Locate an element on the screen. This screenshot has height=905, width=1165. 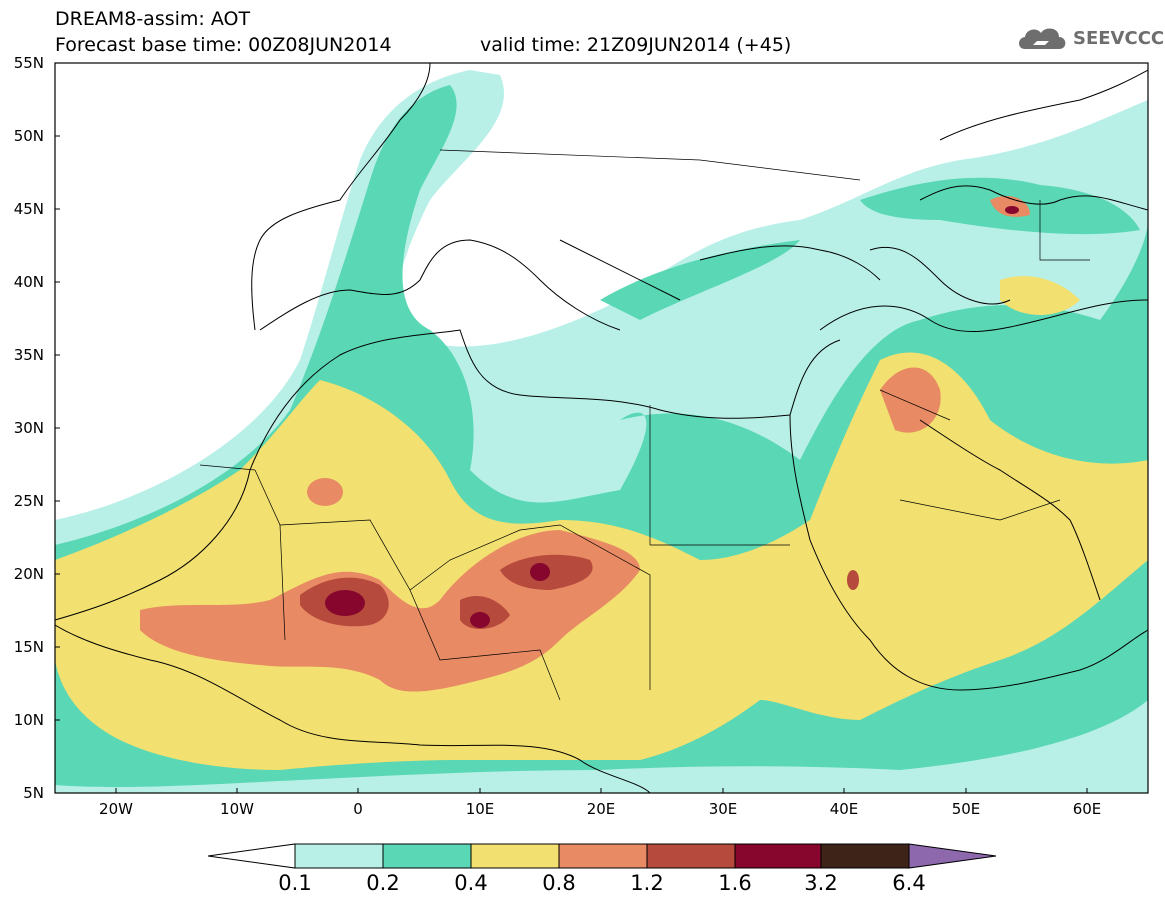
lon-label: 0 is located at coordinates (358, 809).